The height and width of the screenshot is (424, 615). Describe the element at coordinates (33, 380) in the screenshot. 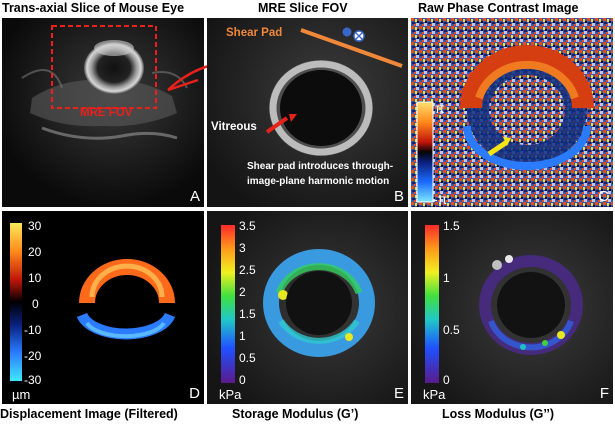

I see `disp-tick-neg30: -30` at that location.